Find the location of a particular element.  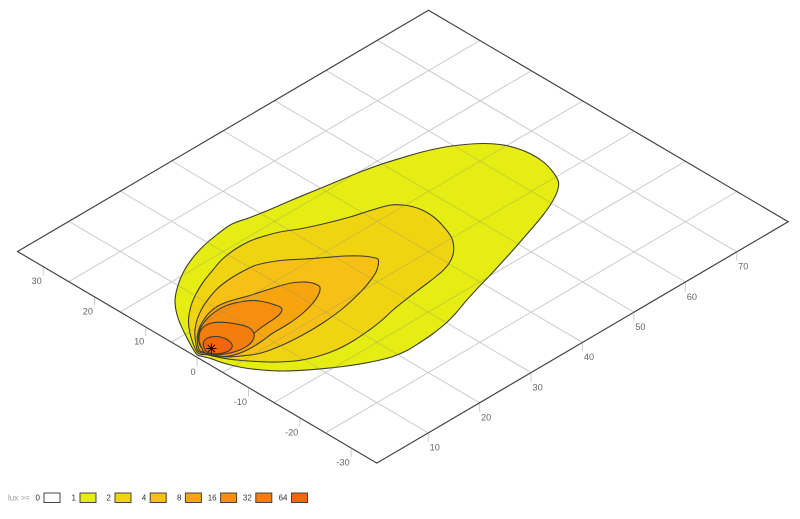

svg-text: 16 is located at coordinates (212, 498).